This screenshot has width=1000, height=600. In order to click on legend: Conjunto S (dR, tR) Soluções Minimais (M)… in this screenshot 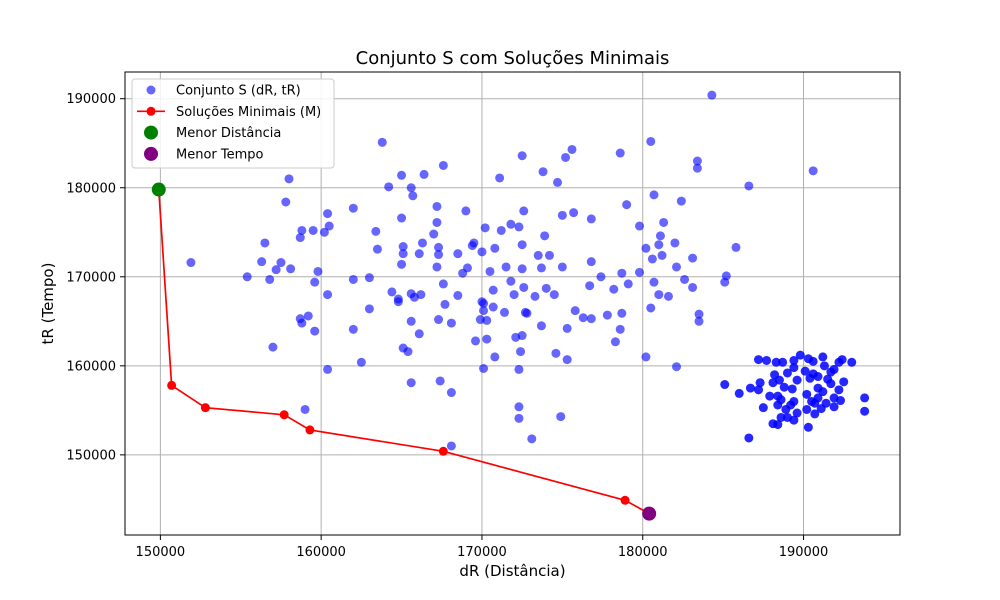, I will do `click(233, 123)`.